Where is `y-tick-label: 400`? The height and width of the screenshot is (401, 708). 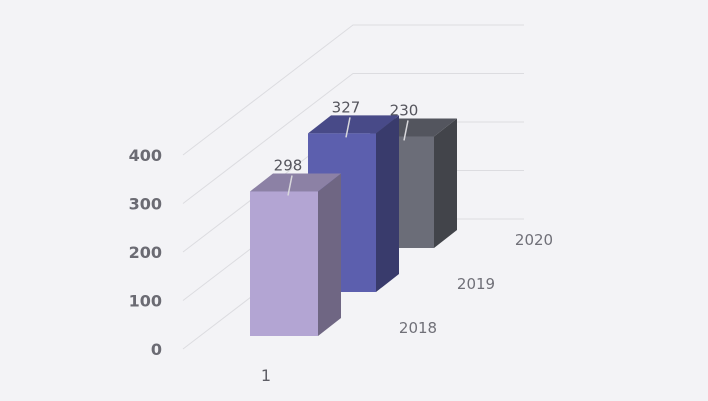 y-tick-label: 400 is located at coordinates (145, 155).